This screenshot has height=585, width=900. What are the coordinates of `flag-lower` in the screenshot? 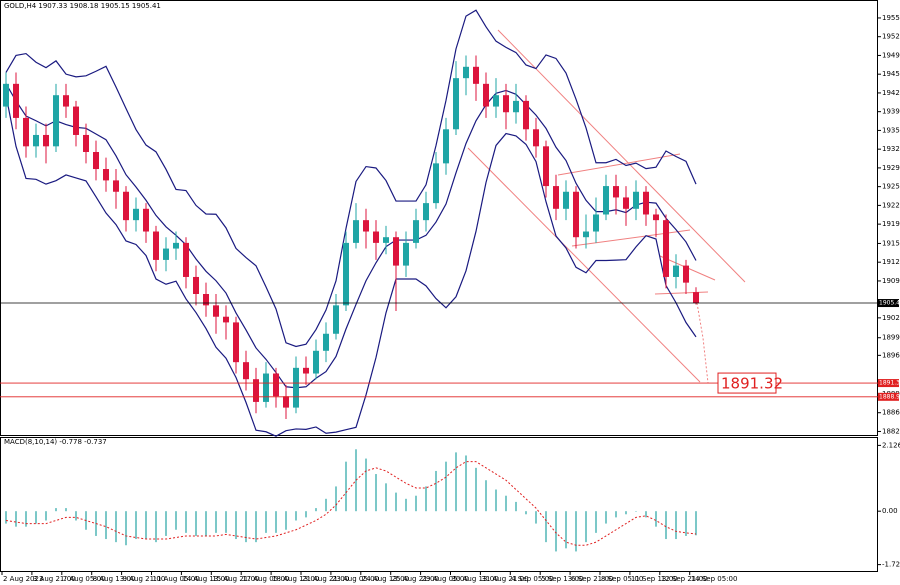 It's located at (631, 238).